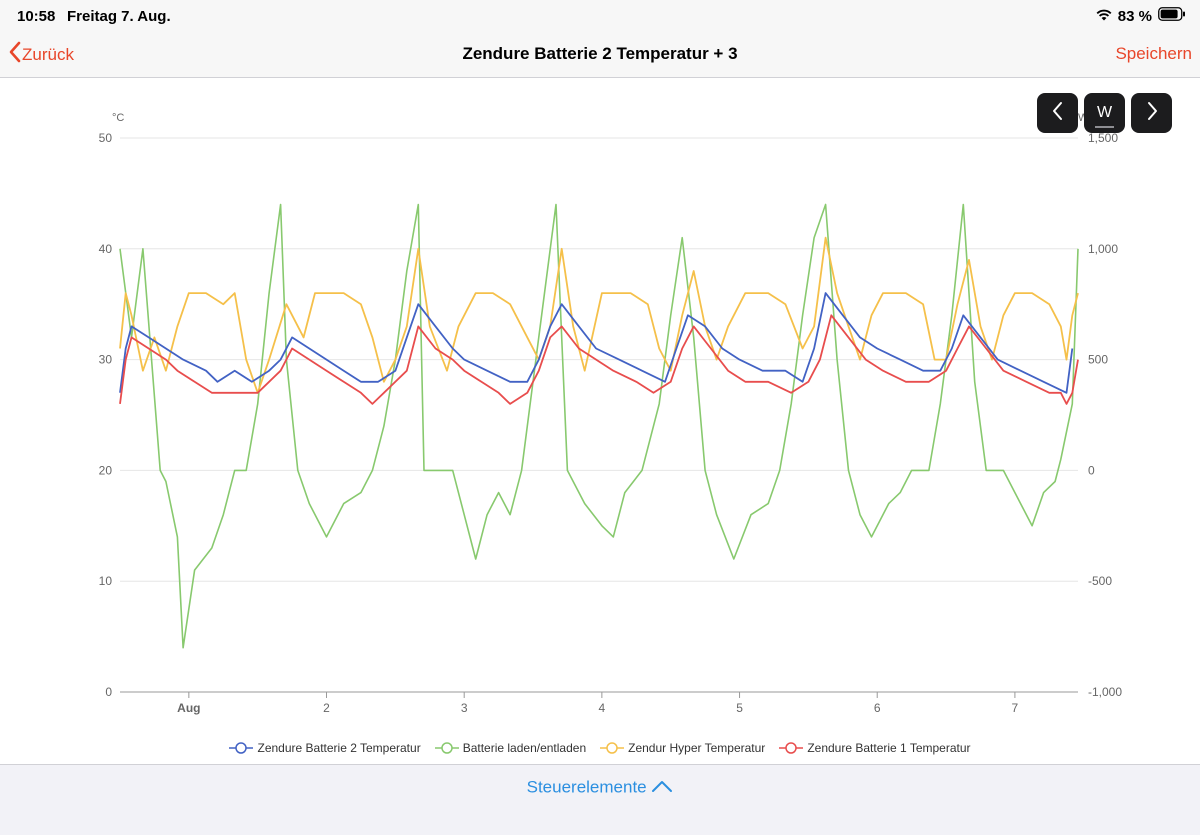 This screenshot has width=1200, height=835. I want to click on battery-icon, so click(1172, 16).